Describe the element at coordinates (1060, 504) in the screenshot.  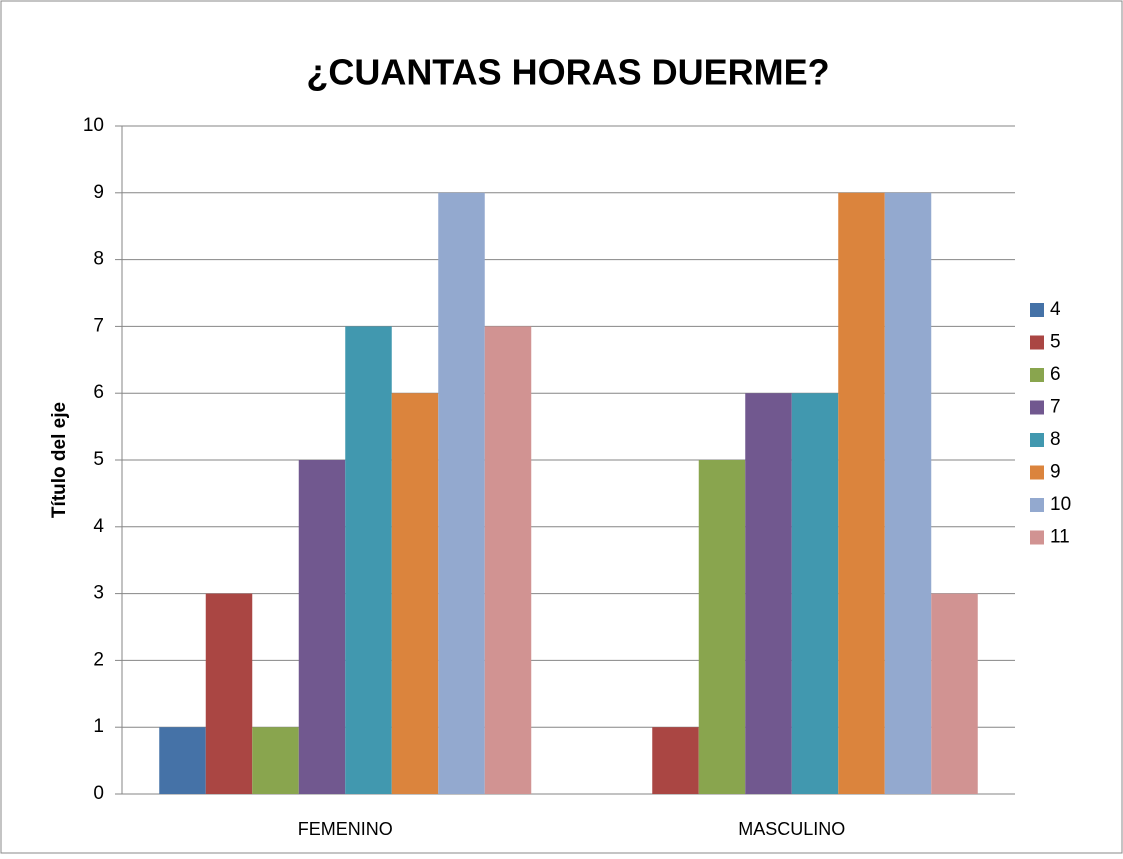
I see `legend-label: 10` at that location.